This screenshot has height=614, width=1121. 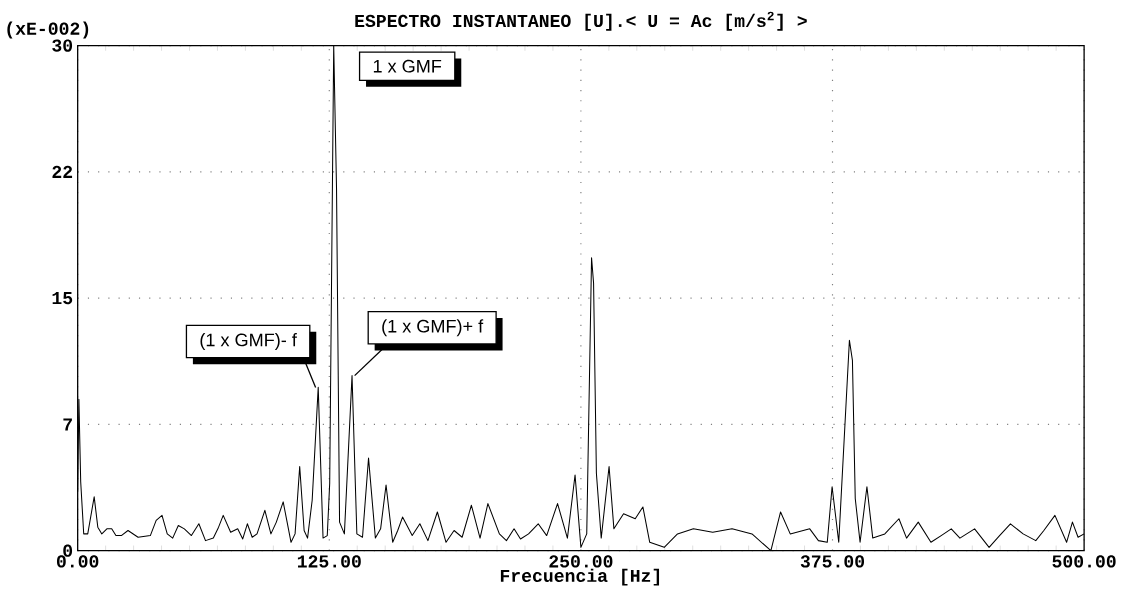 I want to click on annotation: (1 x GMF)+ f, so click(x=433, y=328).